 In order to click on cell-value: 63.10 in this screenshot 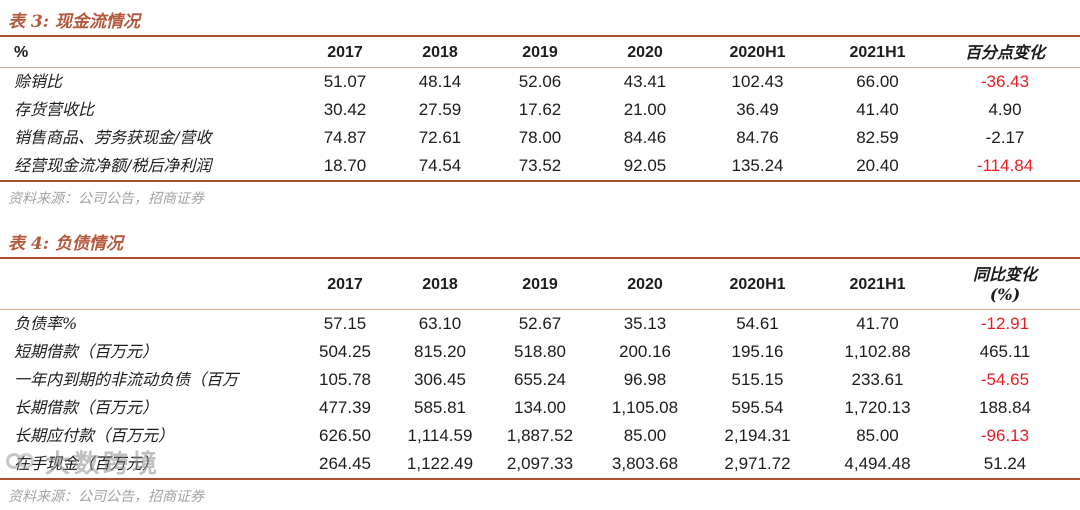, I will do `click(440, 323)`.